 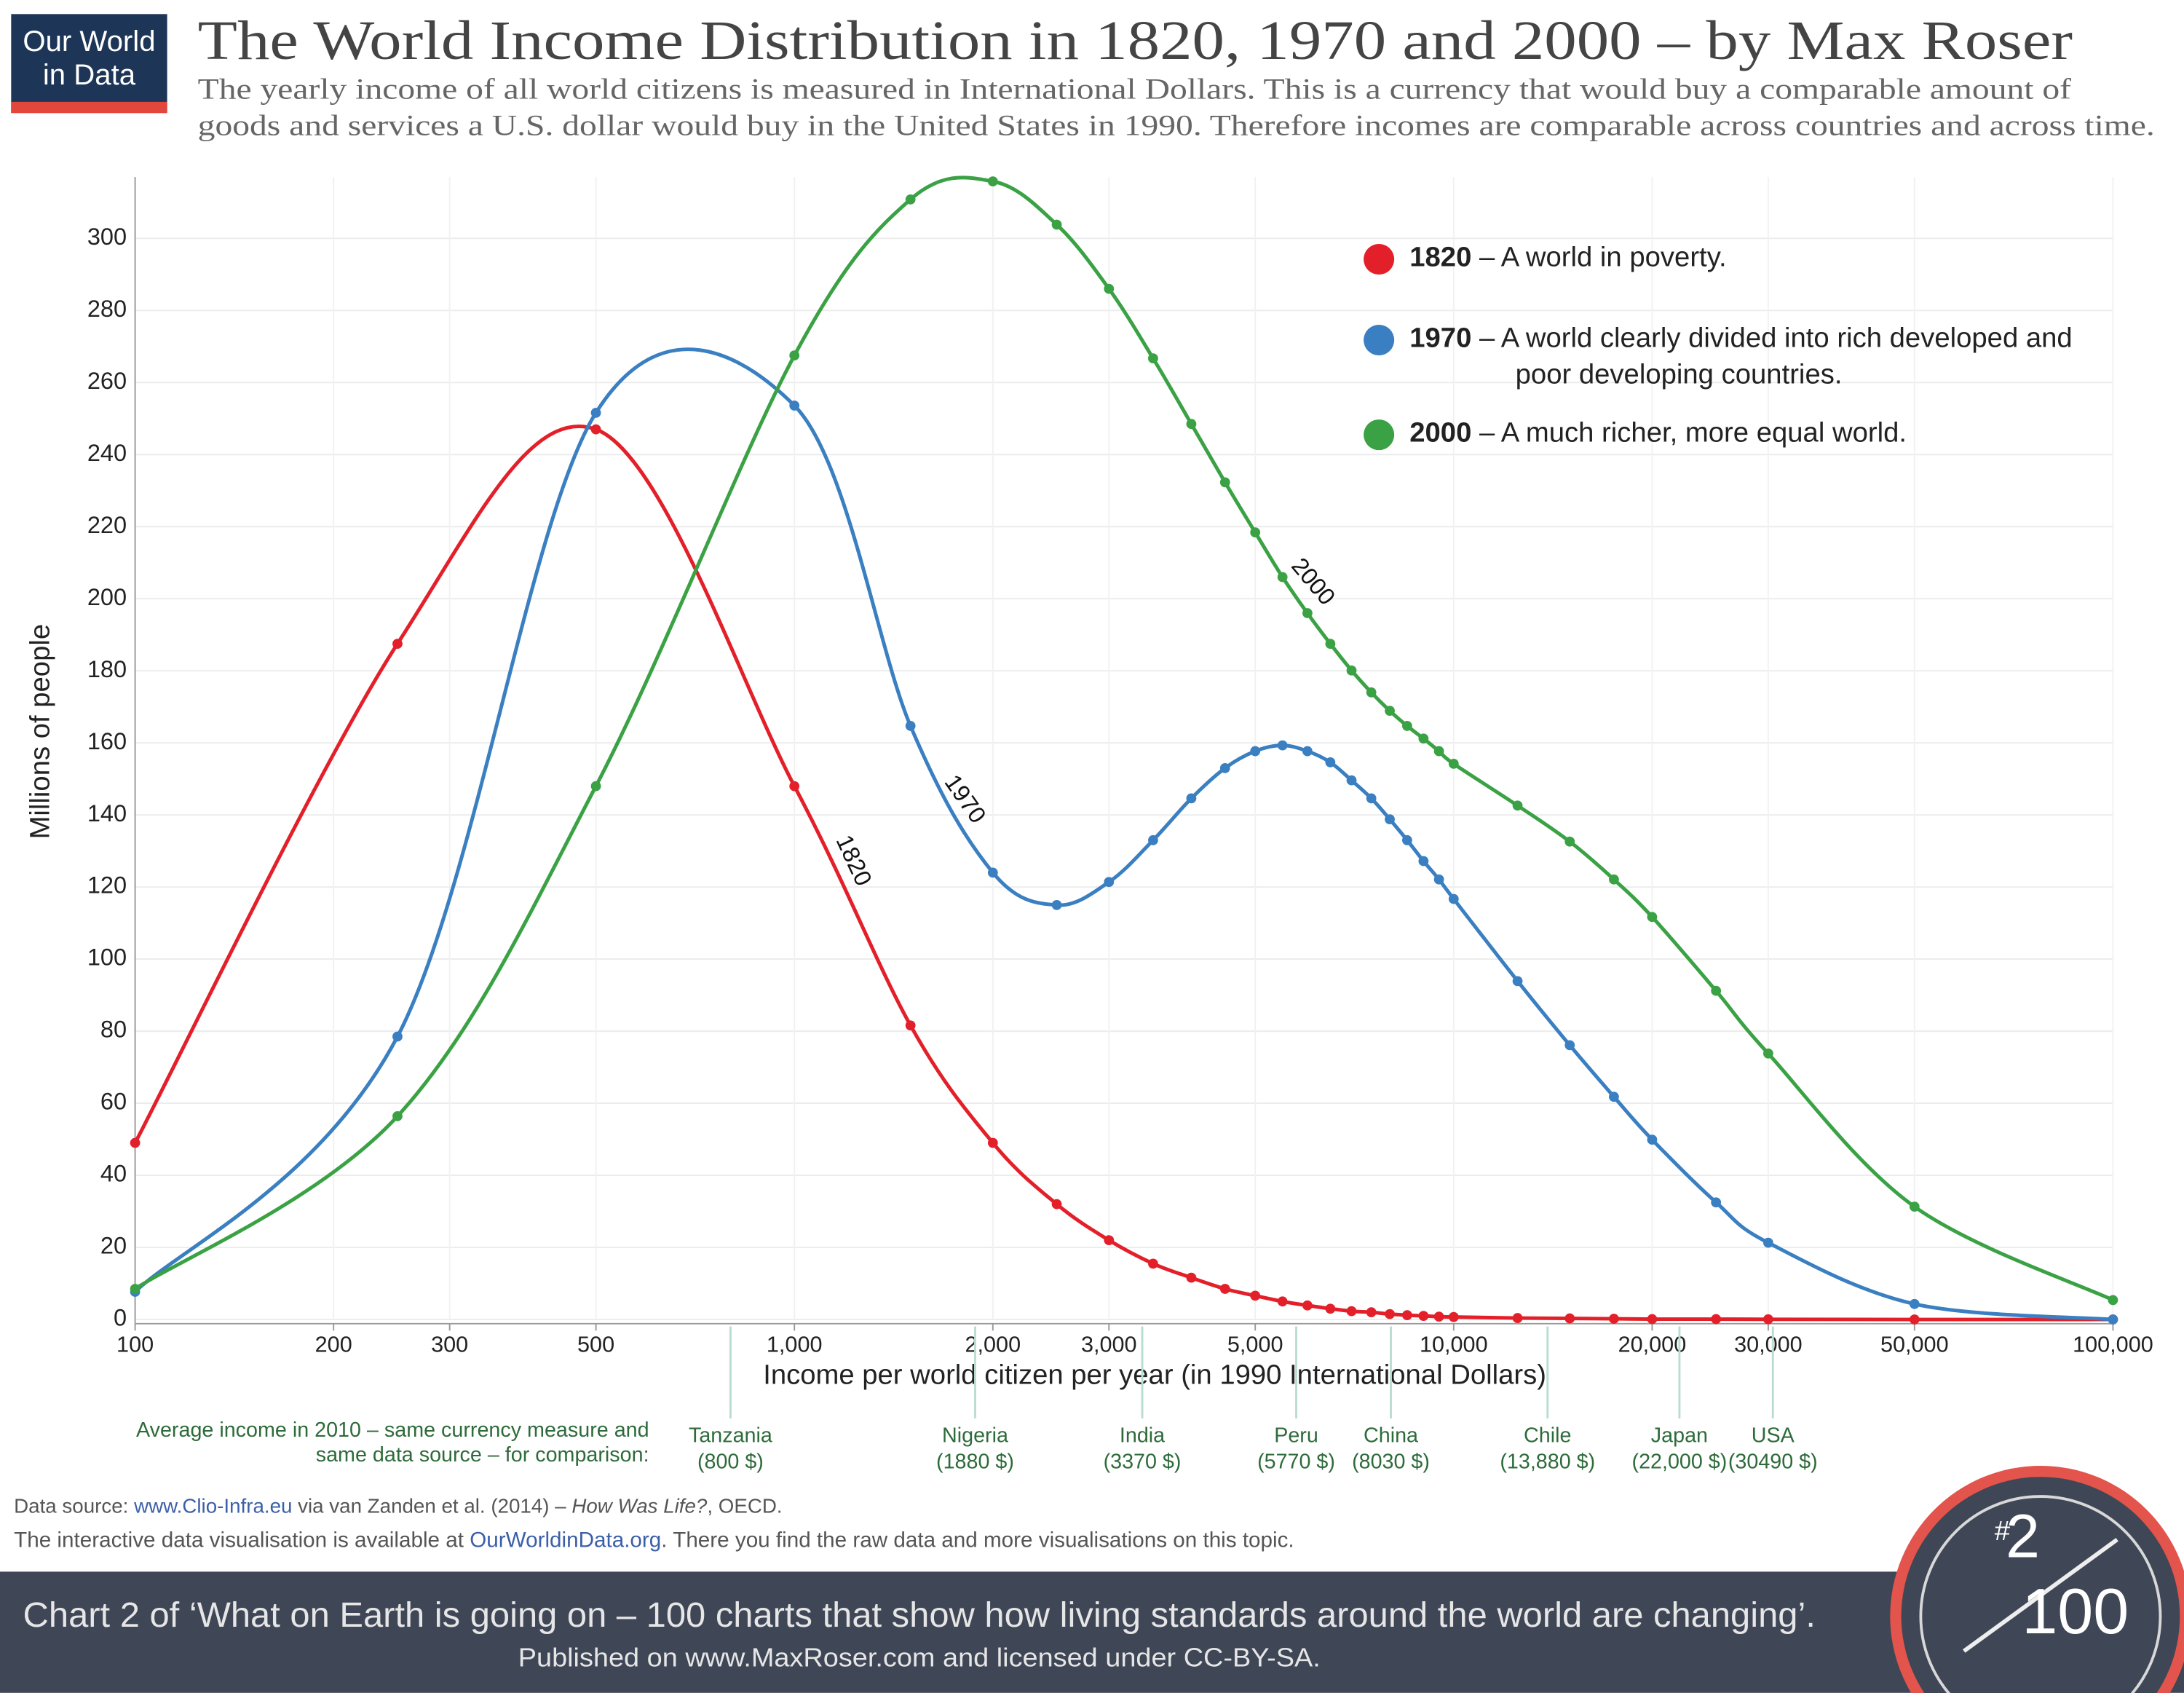 What do you see at coordinates (1679, 1435) in the screenshot?
I see `comparison-country: Japan` at bounding box center [1679, 1435].